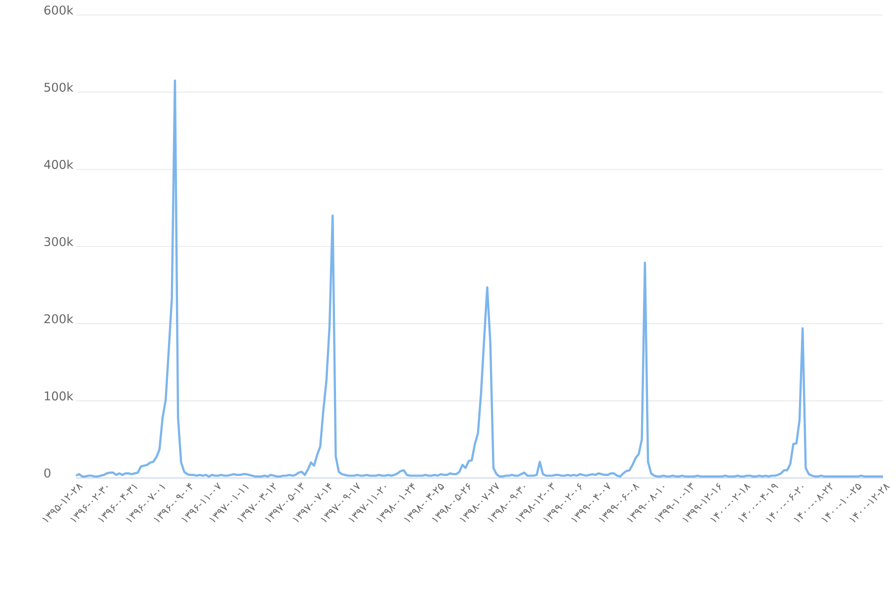 The width and height of the screenshot is (896, 598). I want to click on y-tick-label: 200k, so click(59, 319).